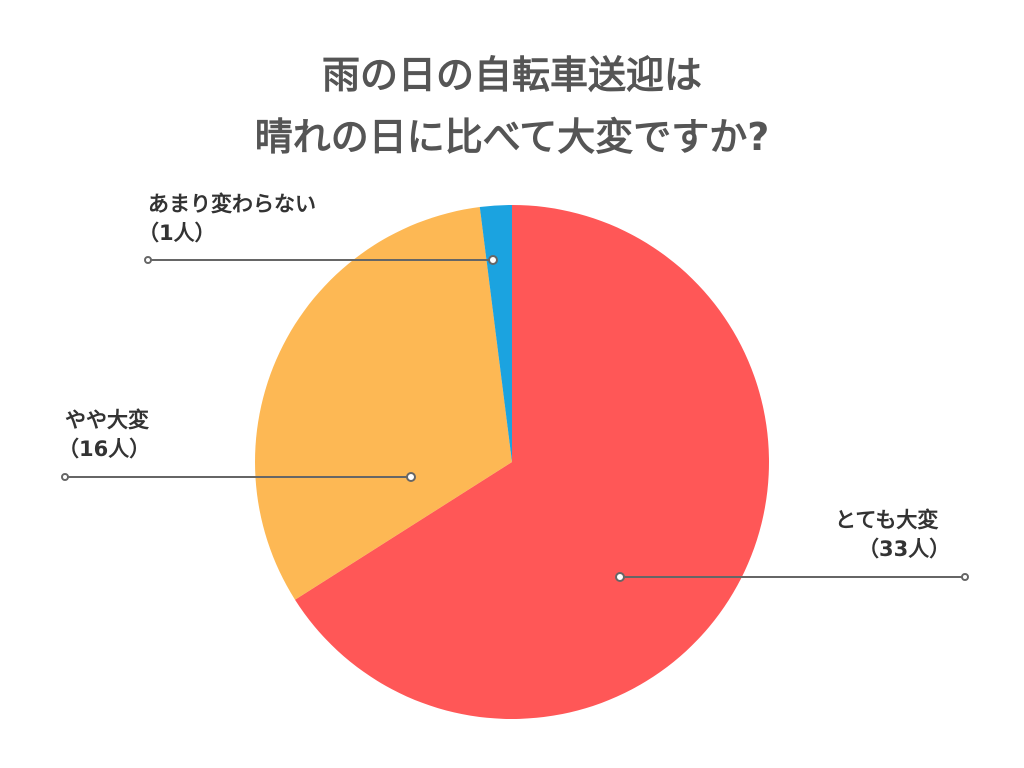  What do you see at coordinates (177, 233) in the screenshot?
I see `slice-count-not-much-different: （1人）` at bounding box center [177, 233].